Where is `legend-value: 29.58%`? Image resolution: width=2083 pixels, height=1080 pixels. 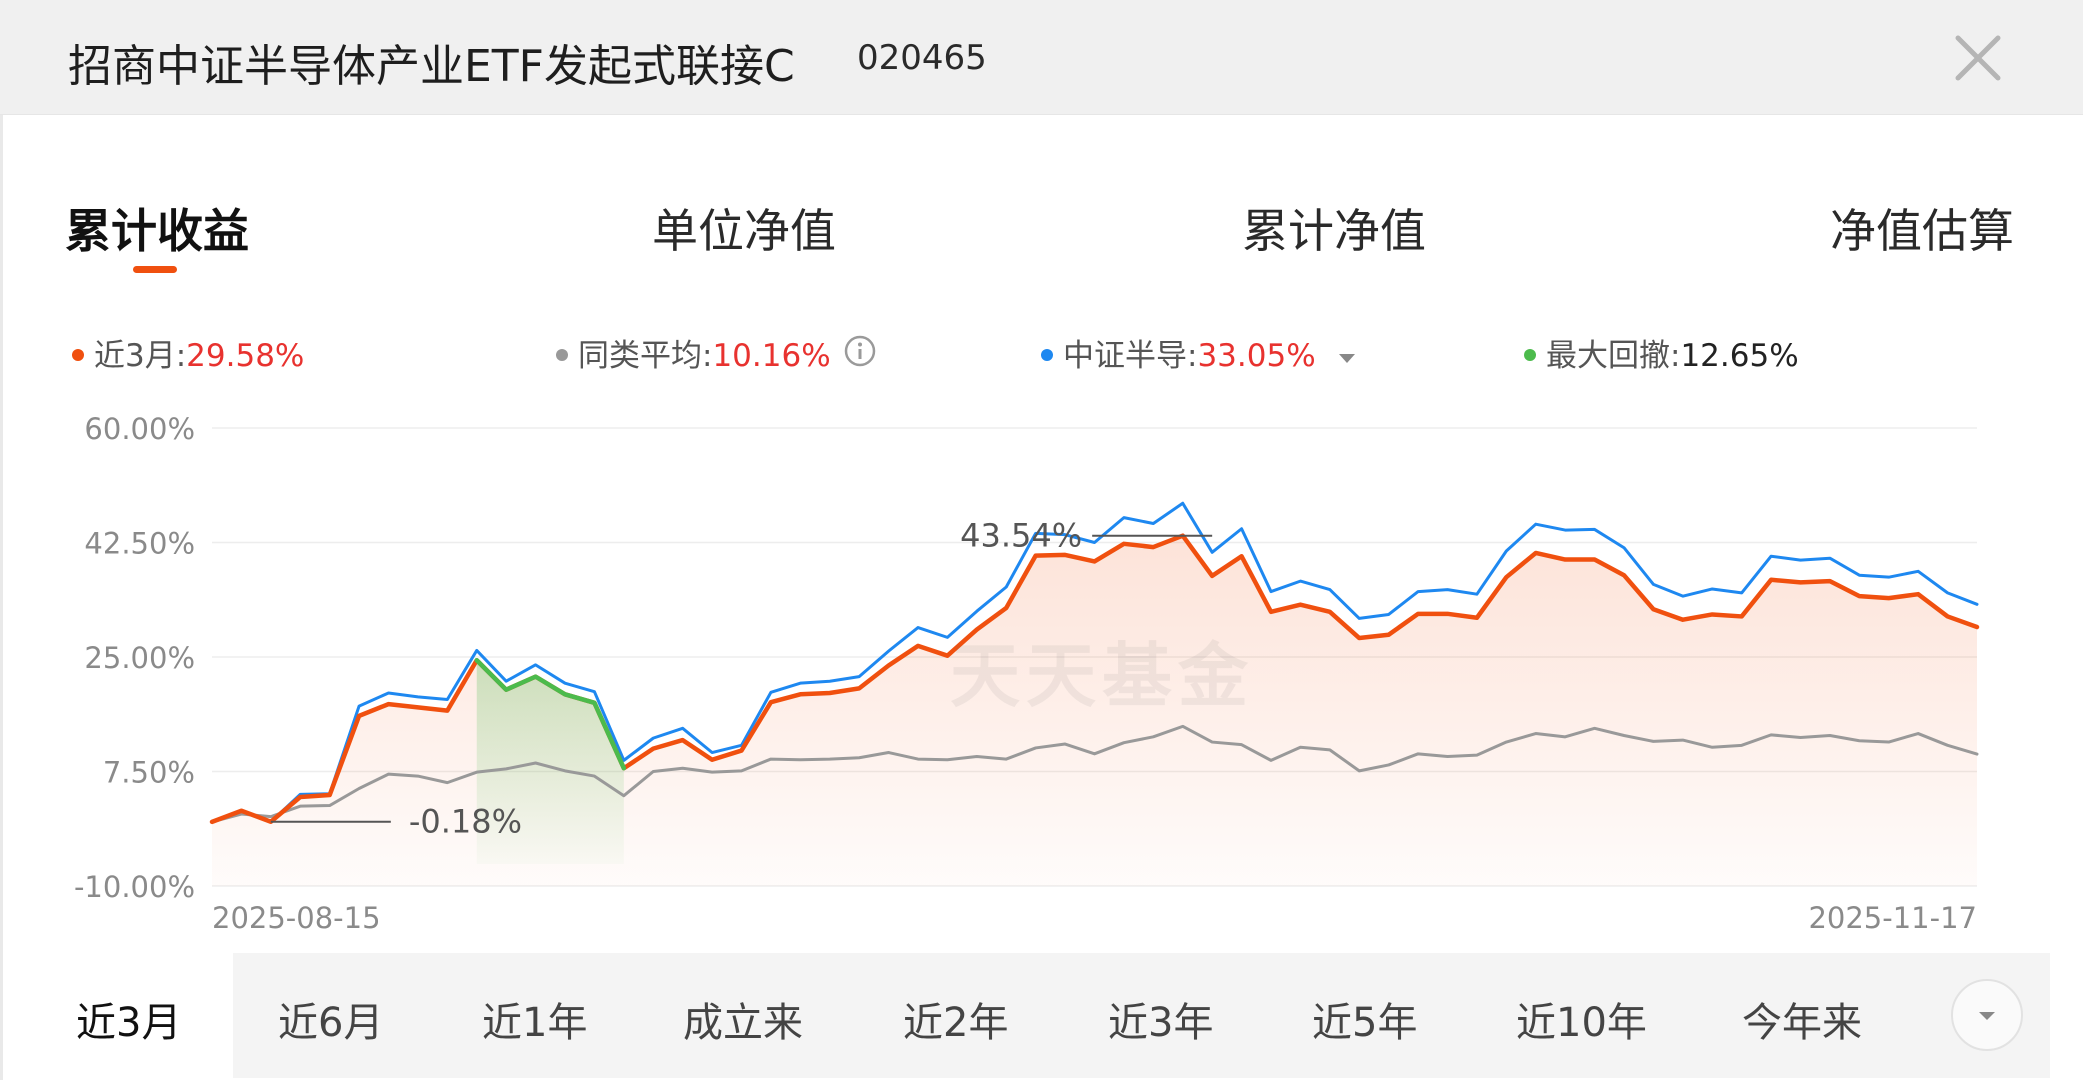
legend-value: 29.58% is located at coordinates (245, 356).